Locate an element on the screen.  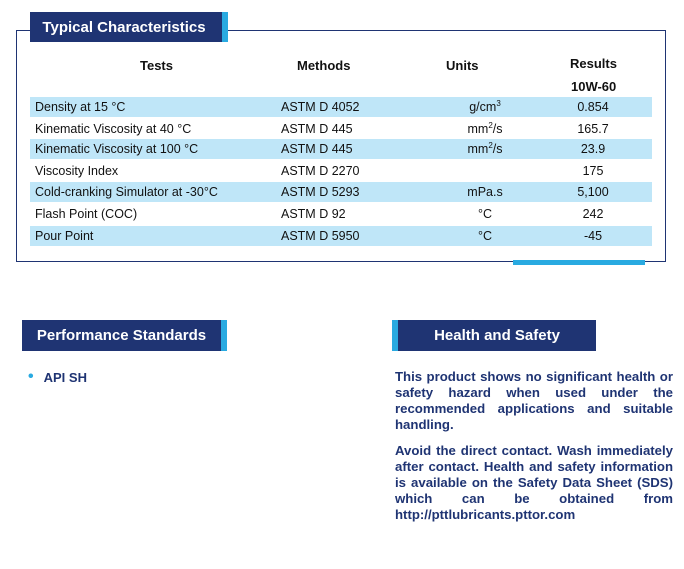
accent-bar is located at coordinates (579, 262).